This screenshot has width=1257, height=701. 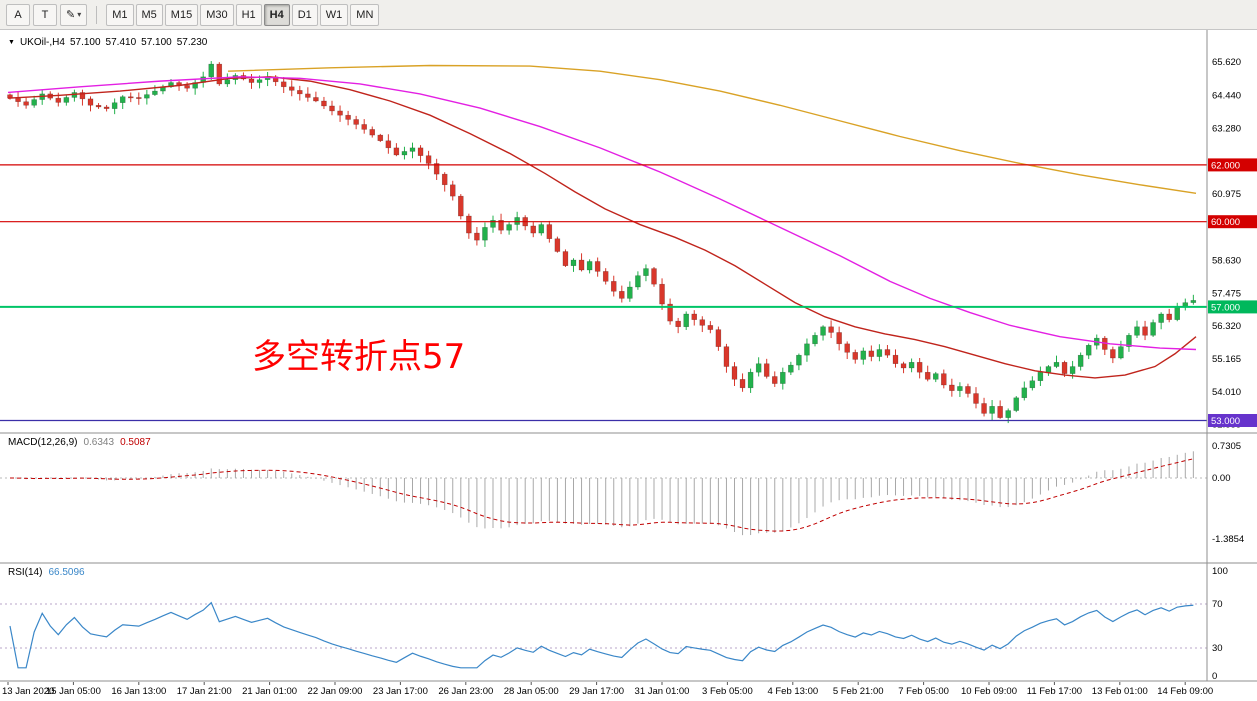 I want to click on time-axis-label: 7 Feb 05:00, so click(x=923, y=691).